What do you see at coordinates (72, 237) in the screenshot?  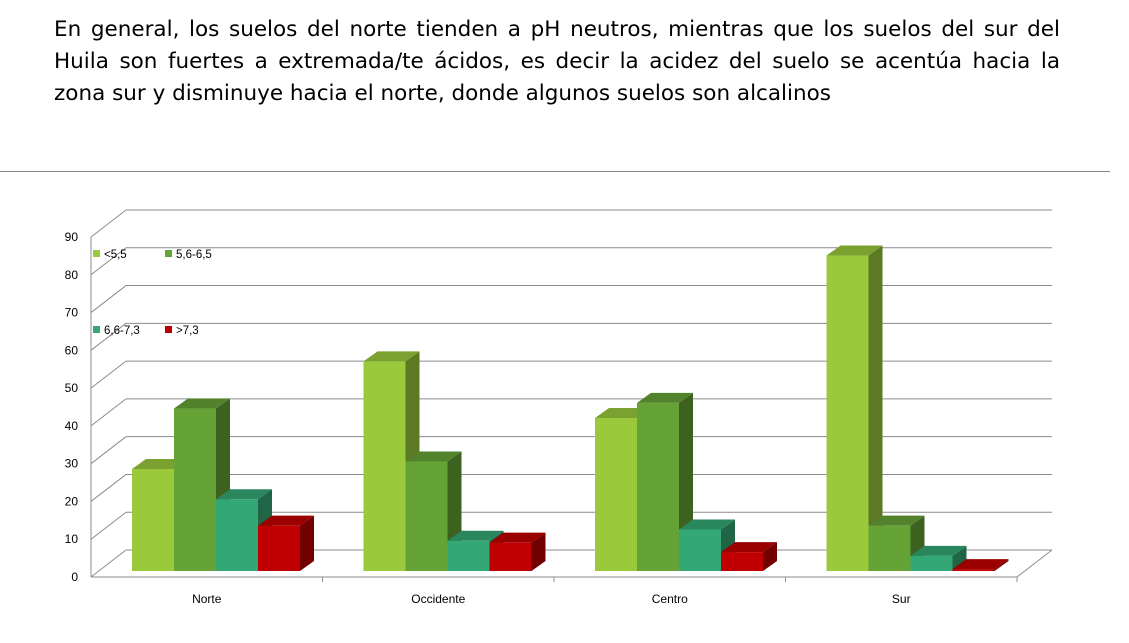 I see `y-tick-label: 90` at bounding box center [72, 237].